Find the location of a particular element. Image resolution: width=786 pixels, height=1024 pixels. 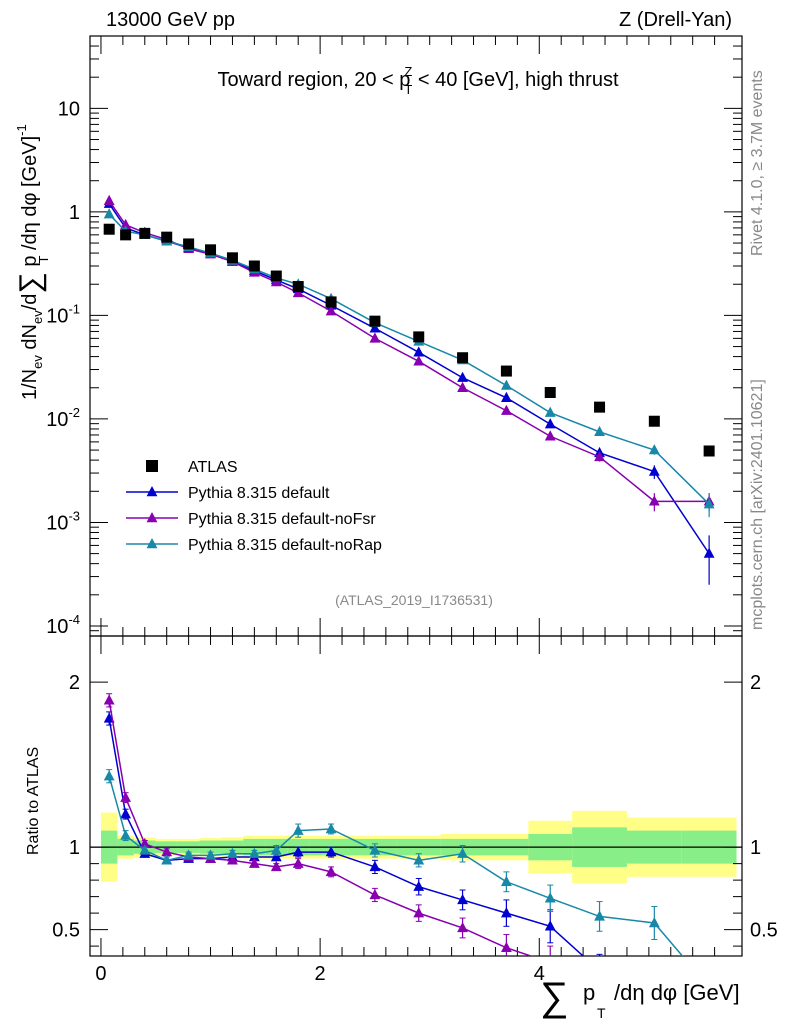

x-tick-label: 2 is located at coordinates (320, 974).